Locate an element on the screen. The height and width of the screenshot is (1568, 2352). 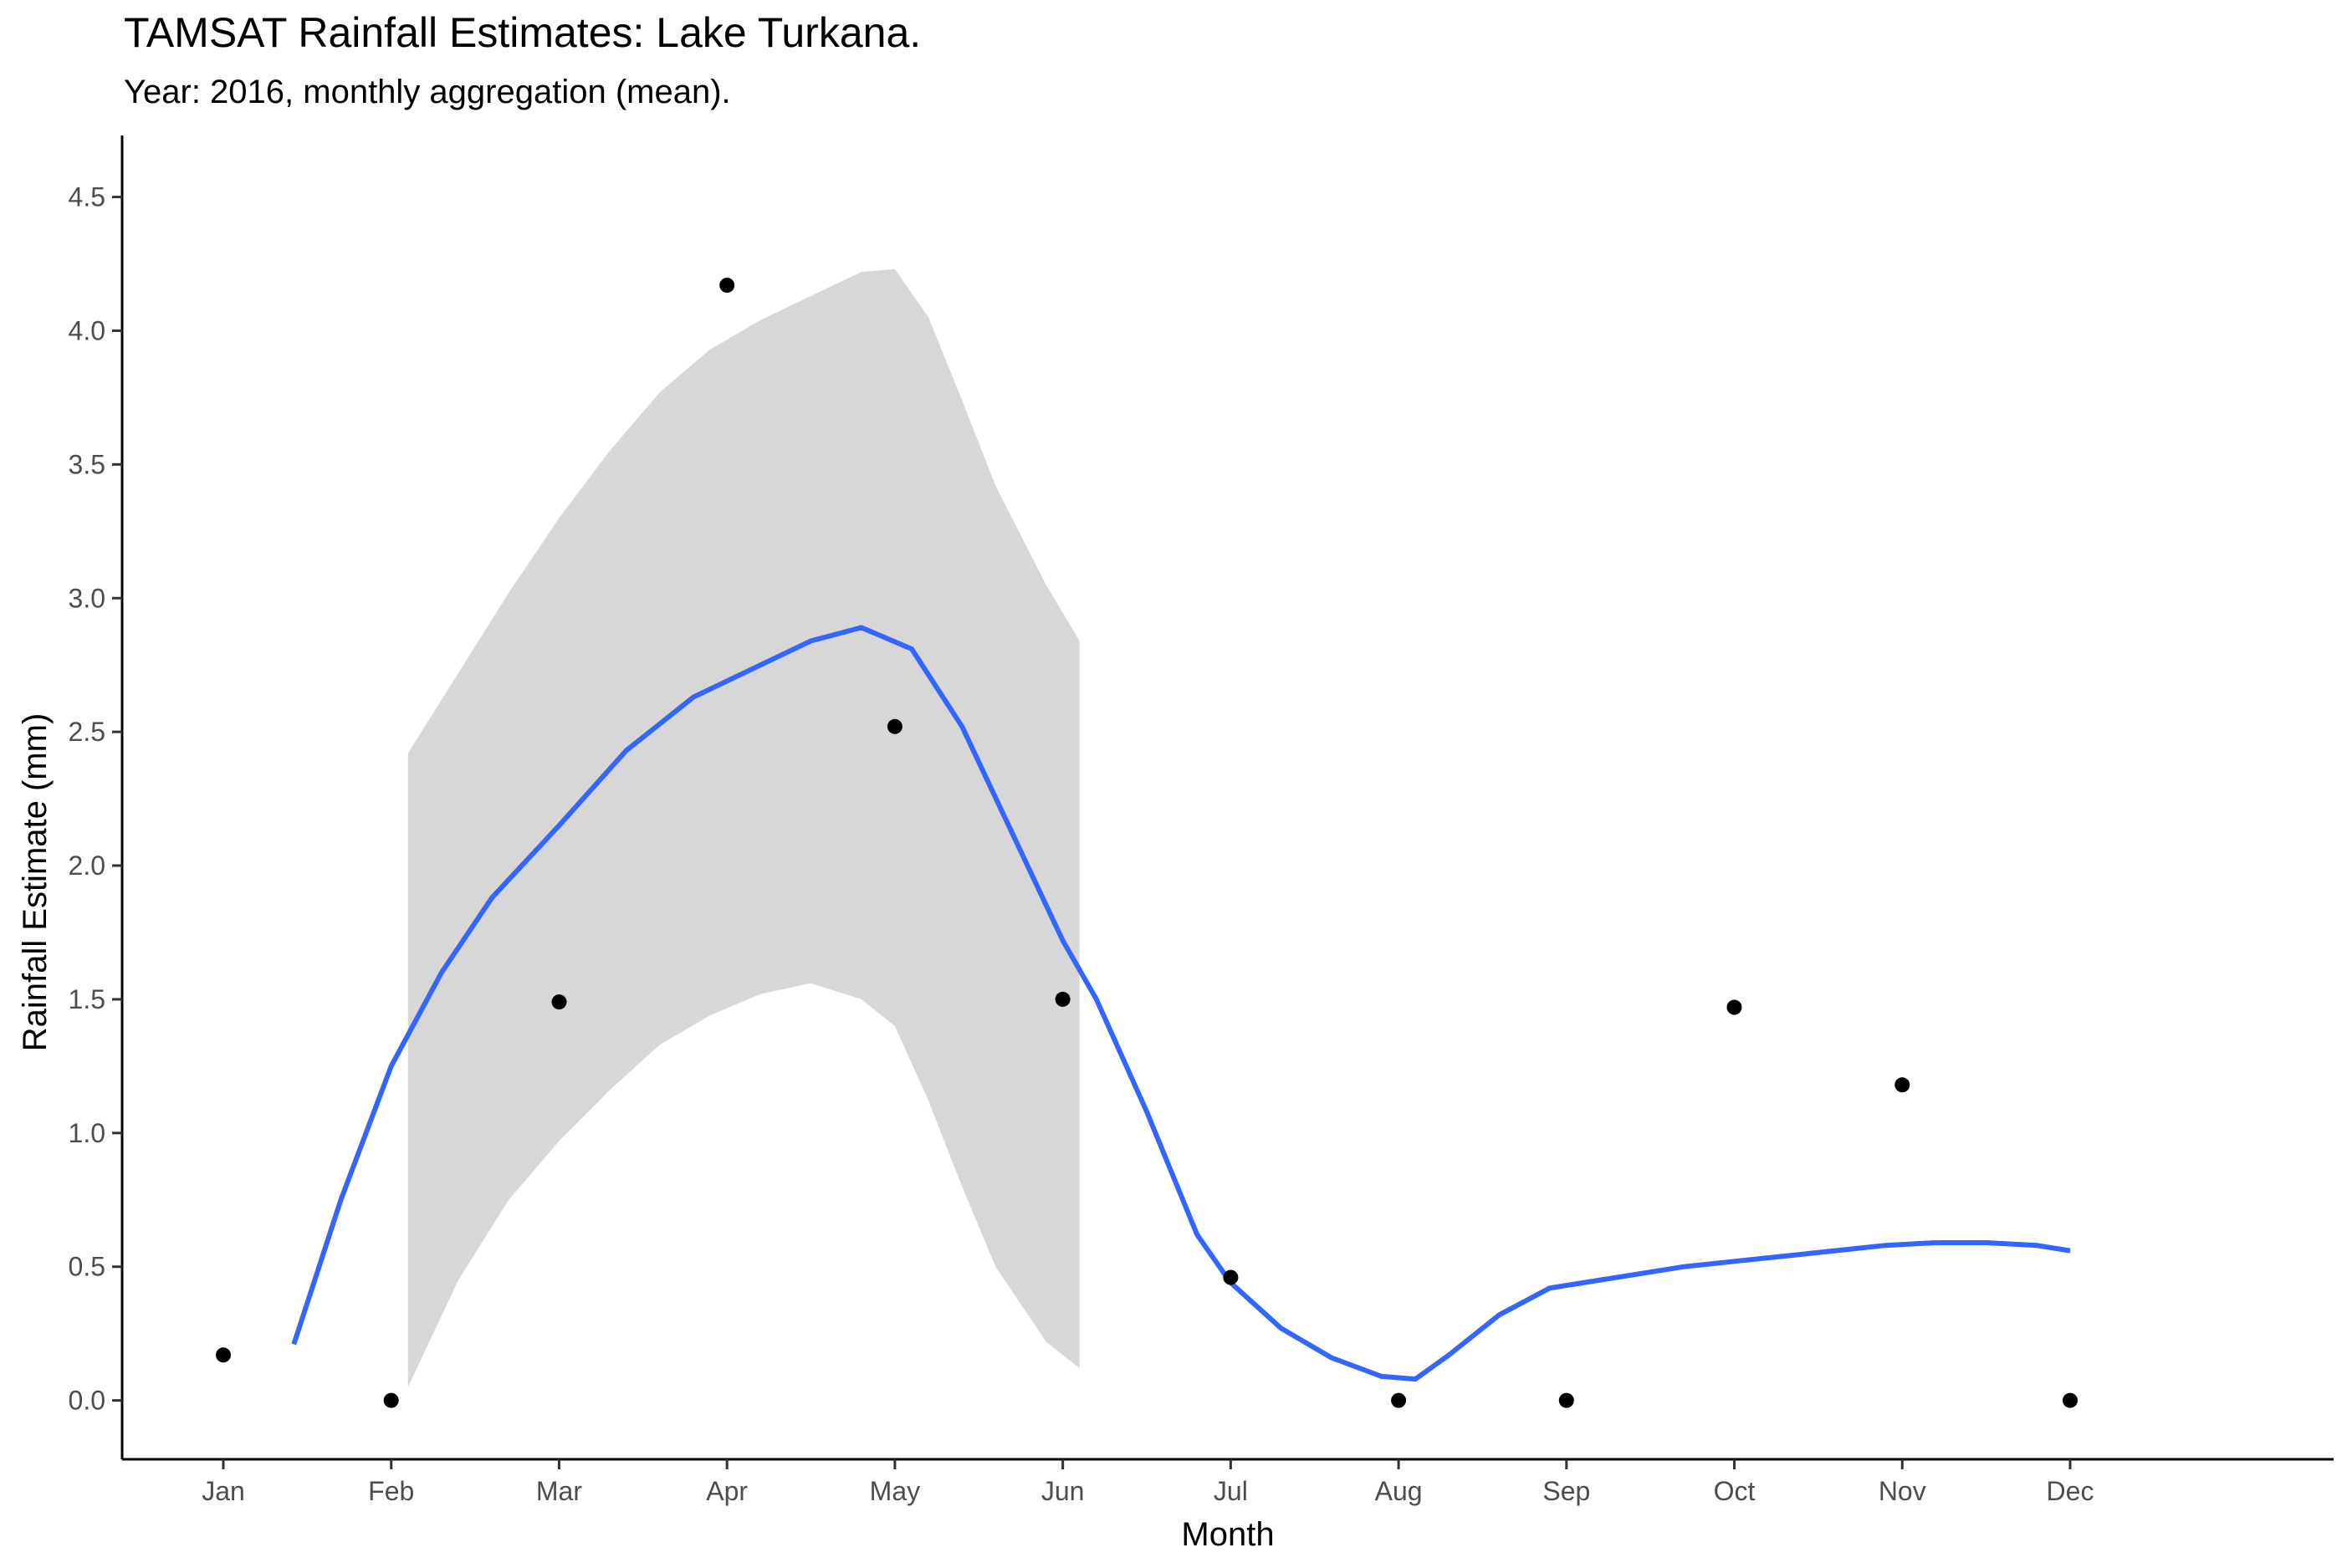
y-axis-title: Rainfall Estimate (mm) is located at coordinates (35, 882).